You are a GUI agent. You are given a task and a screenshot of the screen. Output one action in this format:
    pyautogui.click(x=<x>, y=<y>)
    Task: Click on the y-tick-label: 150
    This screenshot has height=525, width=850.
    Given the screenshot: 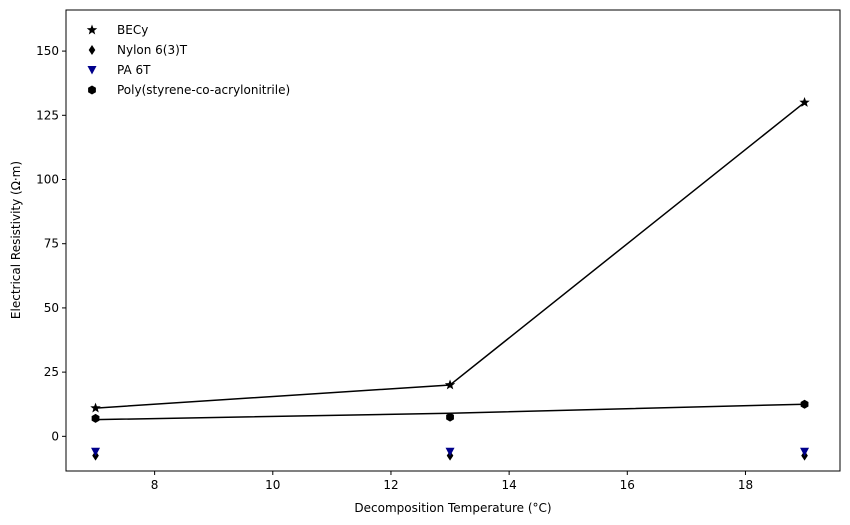 What is the action you would take?
    pyautogui.click(x=47, y=51)
    